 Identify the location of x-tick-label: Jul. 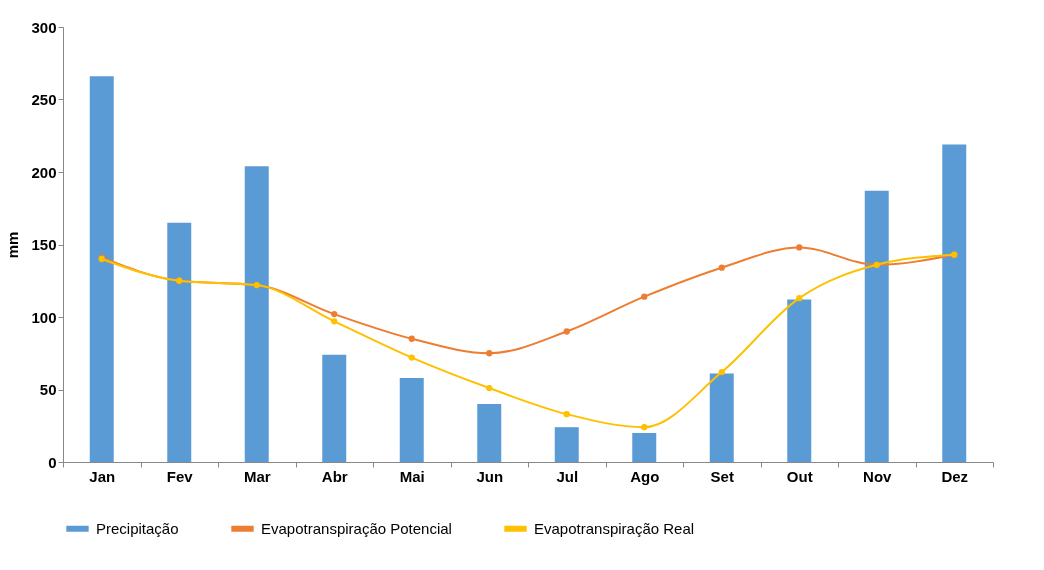
(567, 476).